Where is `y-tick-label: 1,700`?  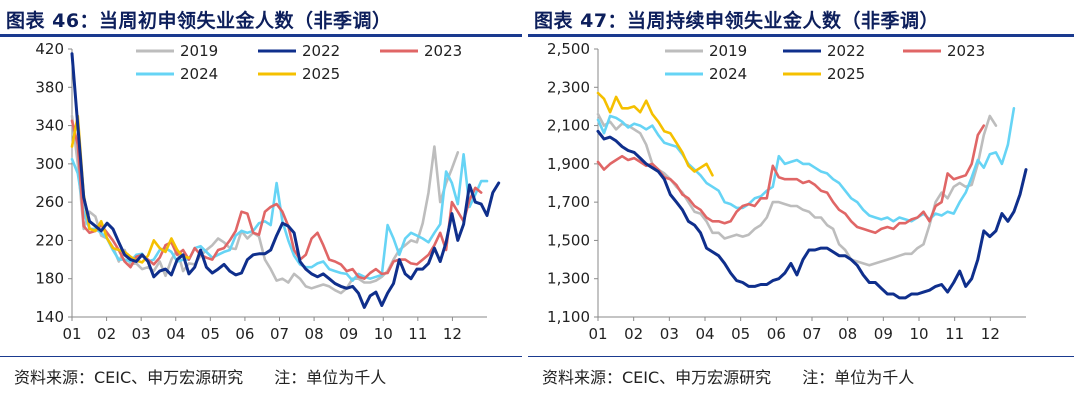
y-tick-label: 1,700 is located at coordinates (568, 202).